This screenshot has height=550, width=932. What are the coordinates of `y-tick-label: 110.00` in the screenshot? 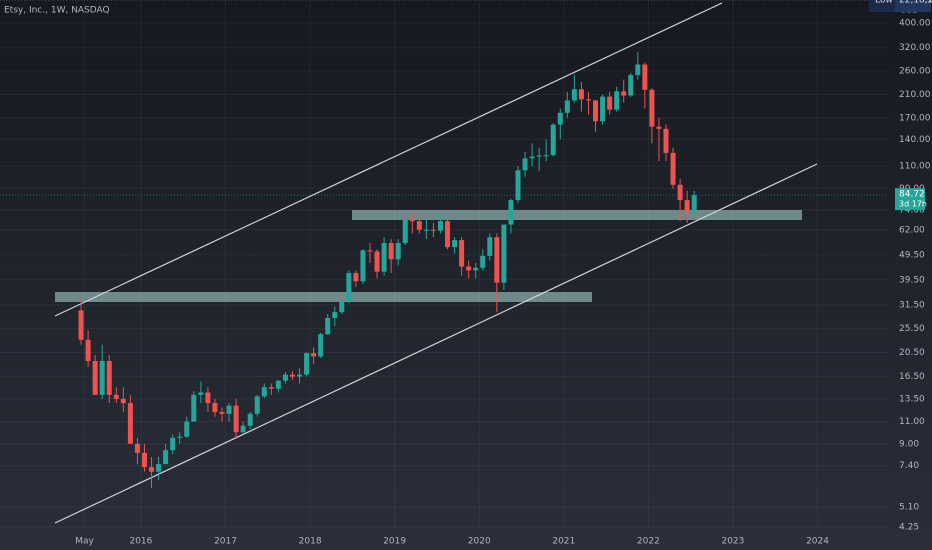 It's located at (915, 167).